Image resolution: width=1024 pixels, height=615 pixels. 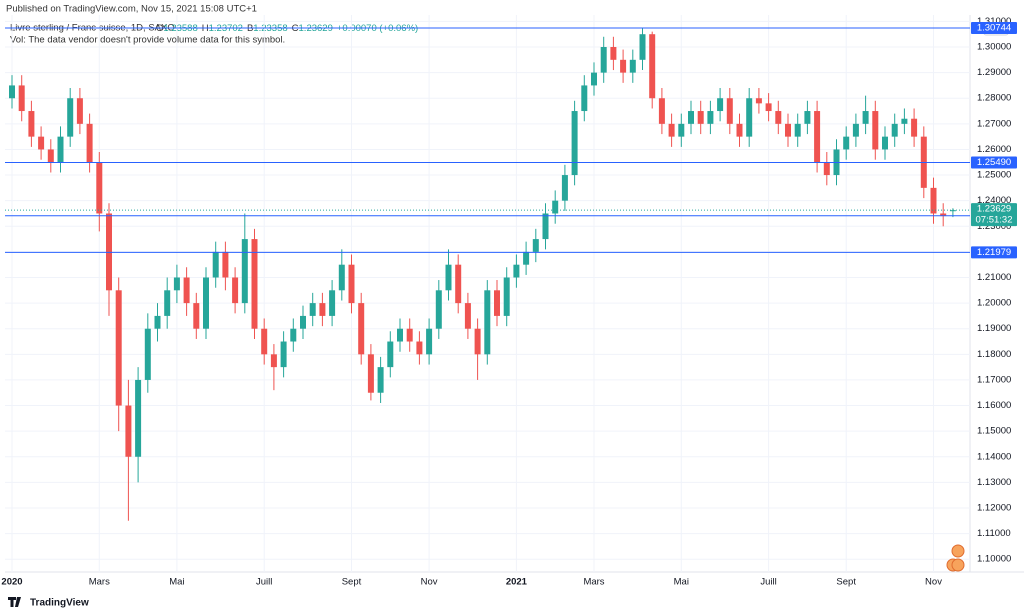 What do you see at coordinates (14, 602) in the screenshot?
I see `logo` at bounding box center [14, 602].